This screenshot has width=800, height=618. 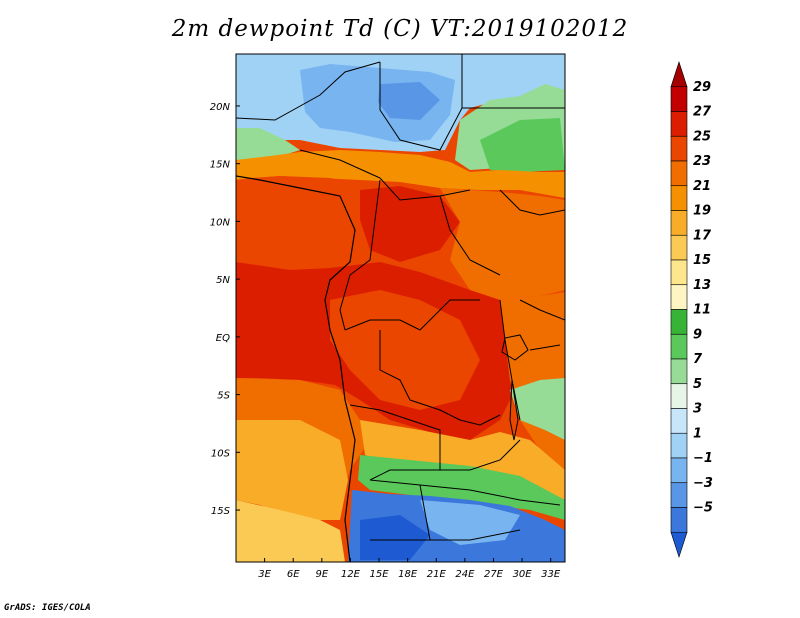 What do you see at coordinates (409, 101) in the screenshot?
I see `region-sahara-deep` at bounding box center [409, 101].